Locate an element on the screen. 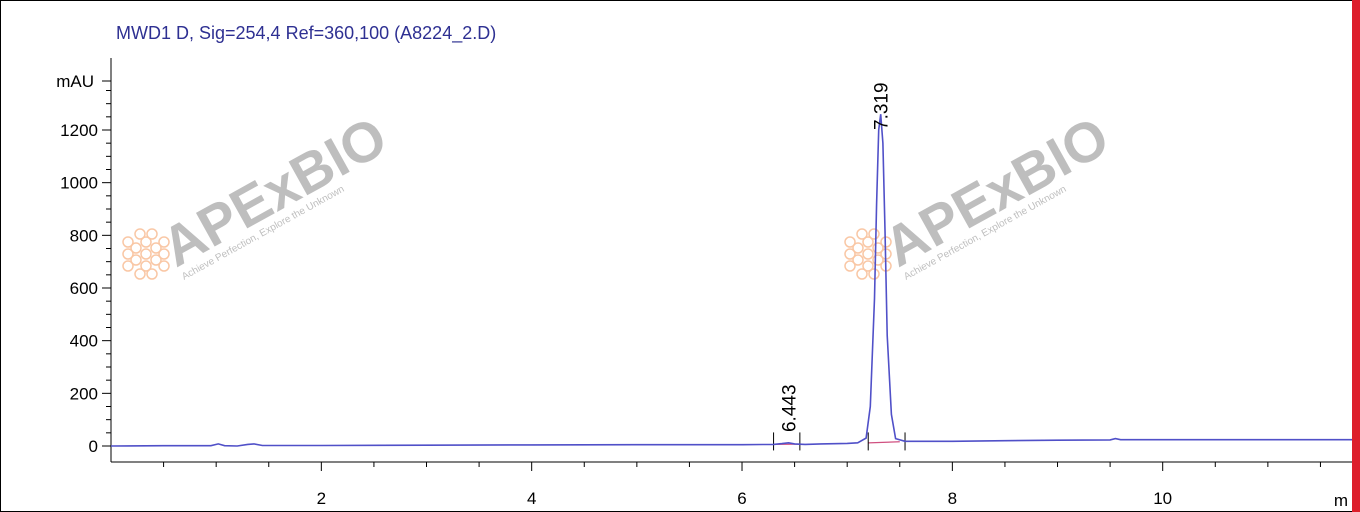 The height and width of the screenshot is (512, 1360). y-tick-label: 600 is located at coordinates (84, 288).